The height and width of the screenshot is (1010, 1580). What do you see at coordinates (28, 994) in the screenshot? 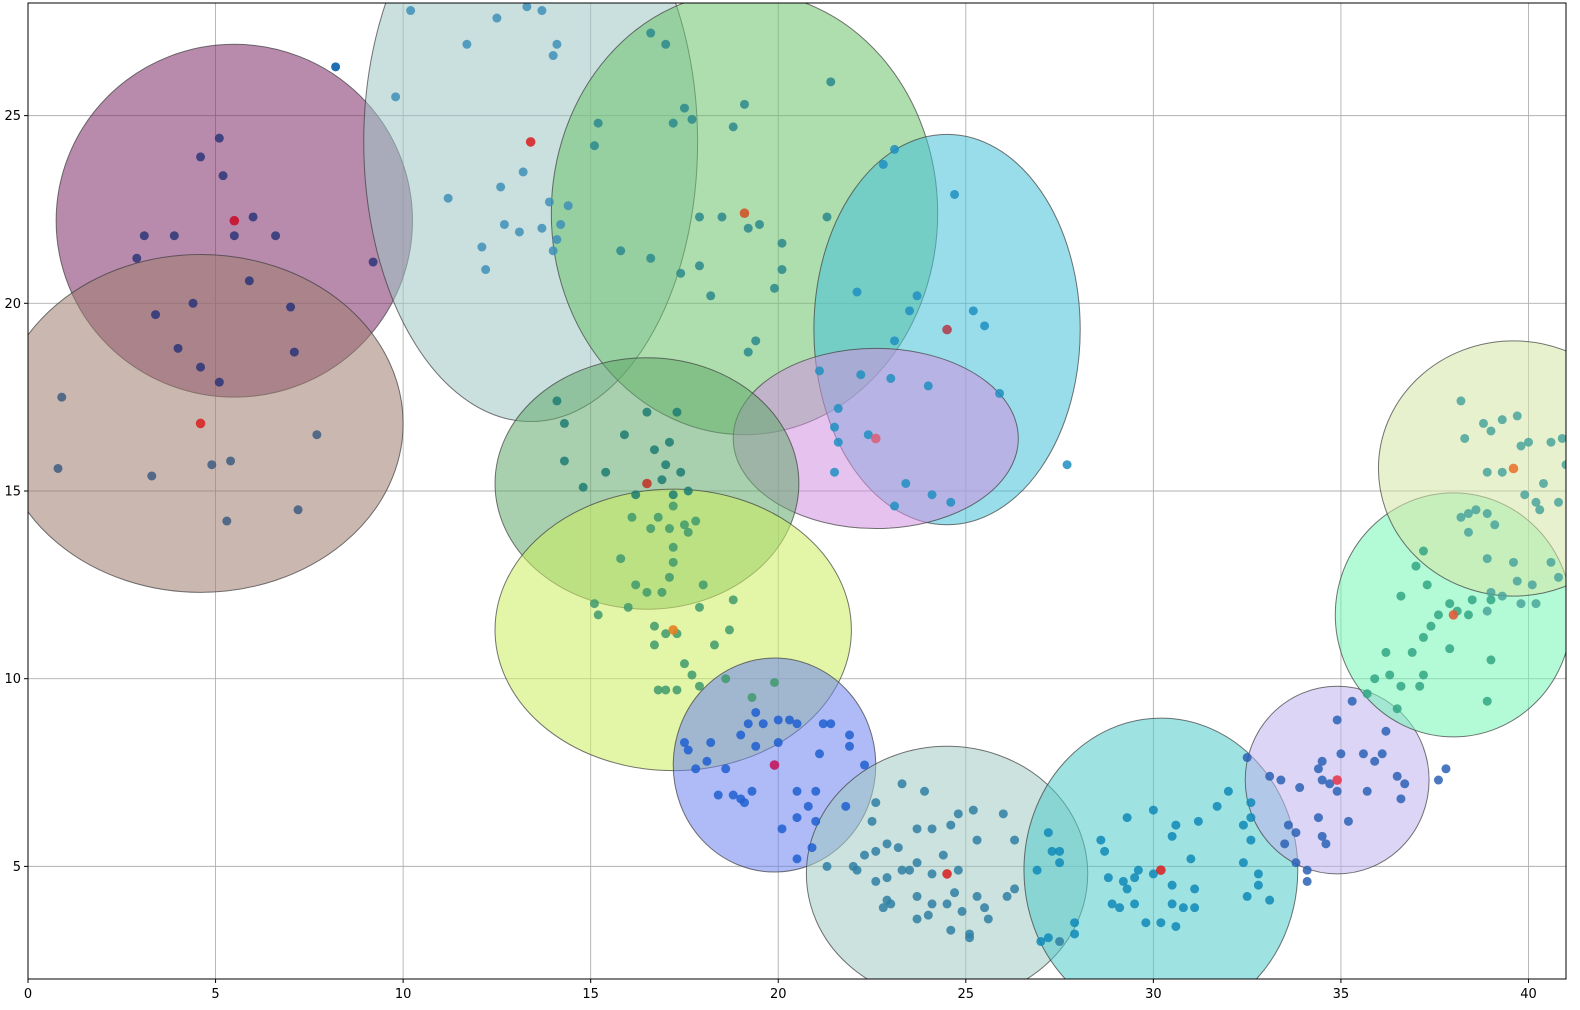
I see `x-tick-label: 0` at bounding box center [28, 994].